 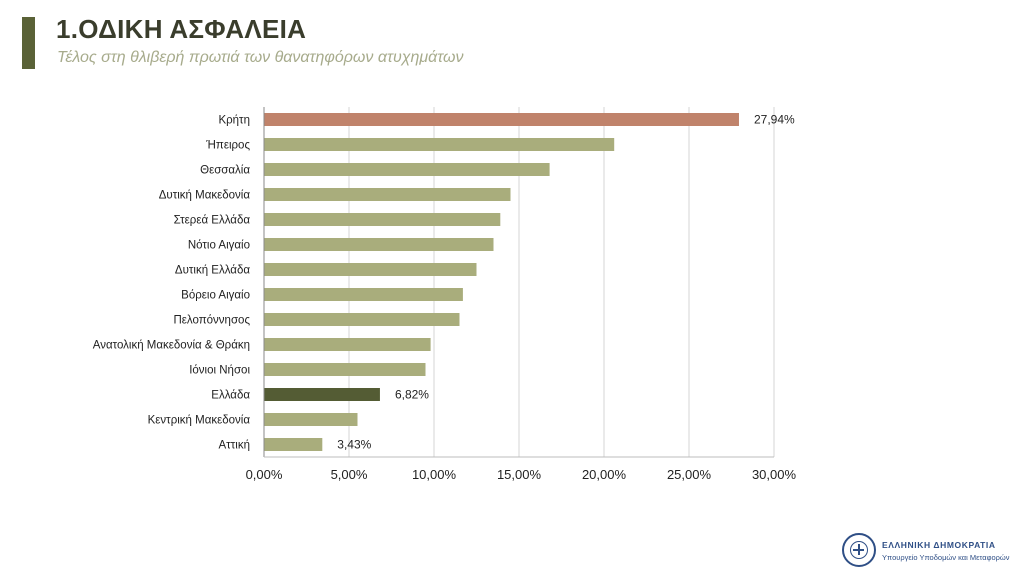 What do you see at coordinates (171, 346) in the screenshot?
I see `category-label: Ανατολική Μακεδονία & Θράκη` at bounding box center [171, 346].